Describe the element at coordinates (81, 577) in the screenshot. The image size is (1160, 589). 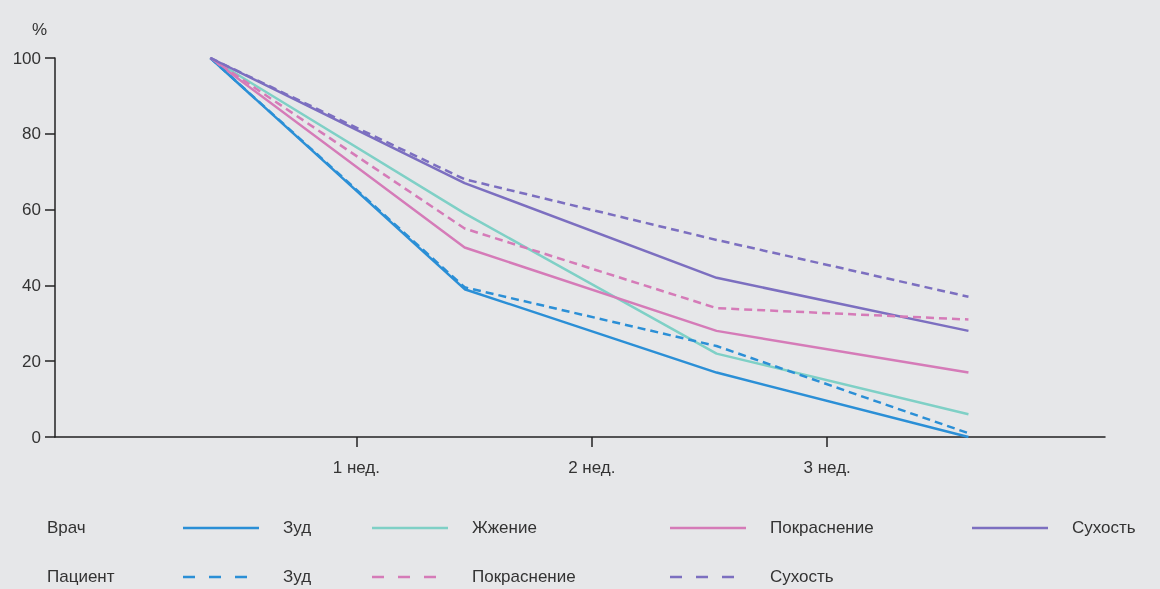
I see `text: Пациент` at that location.